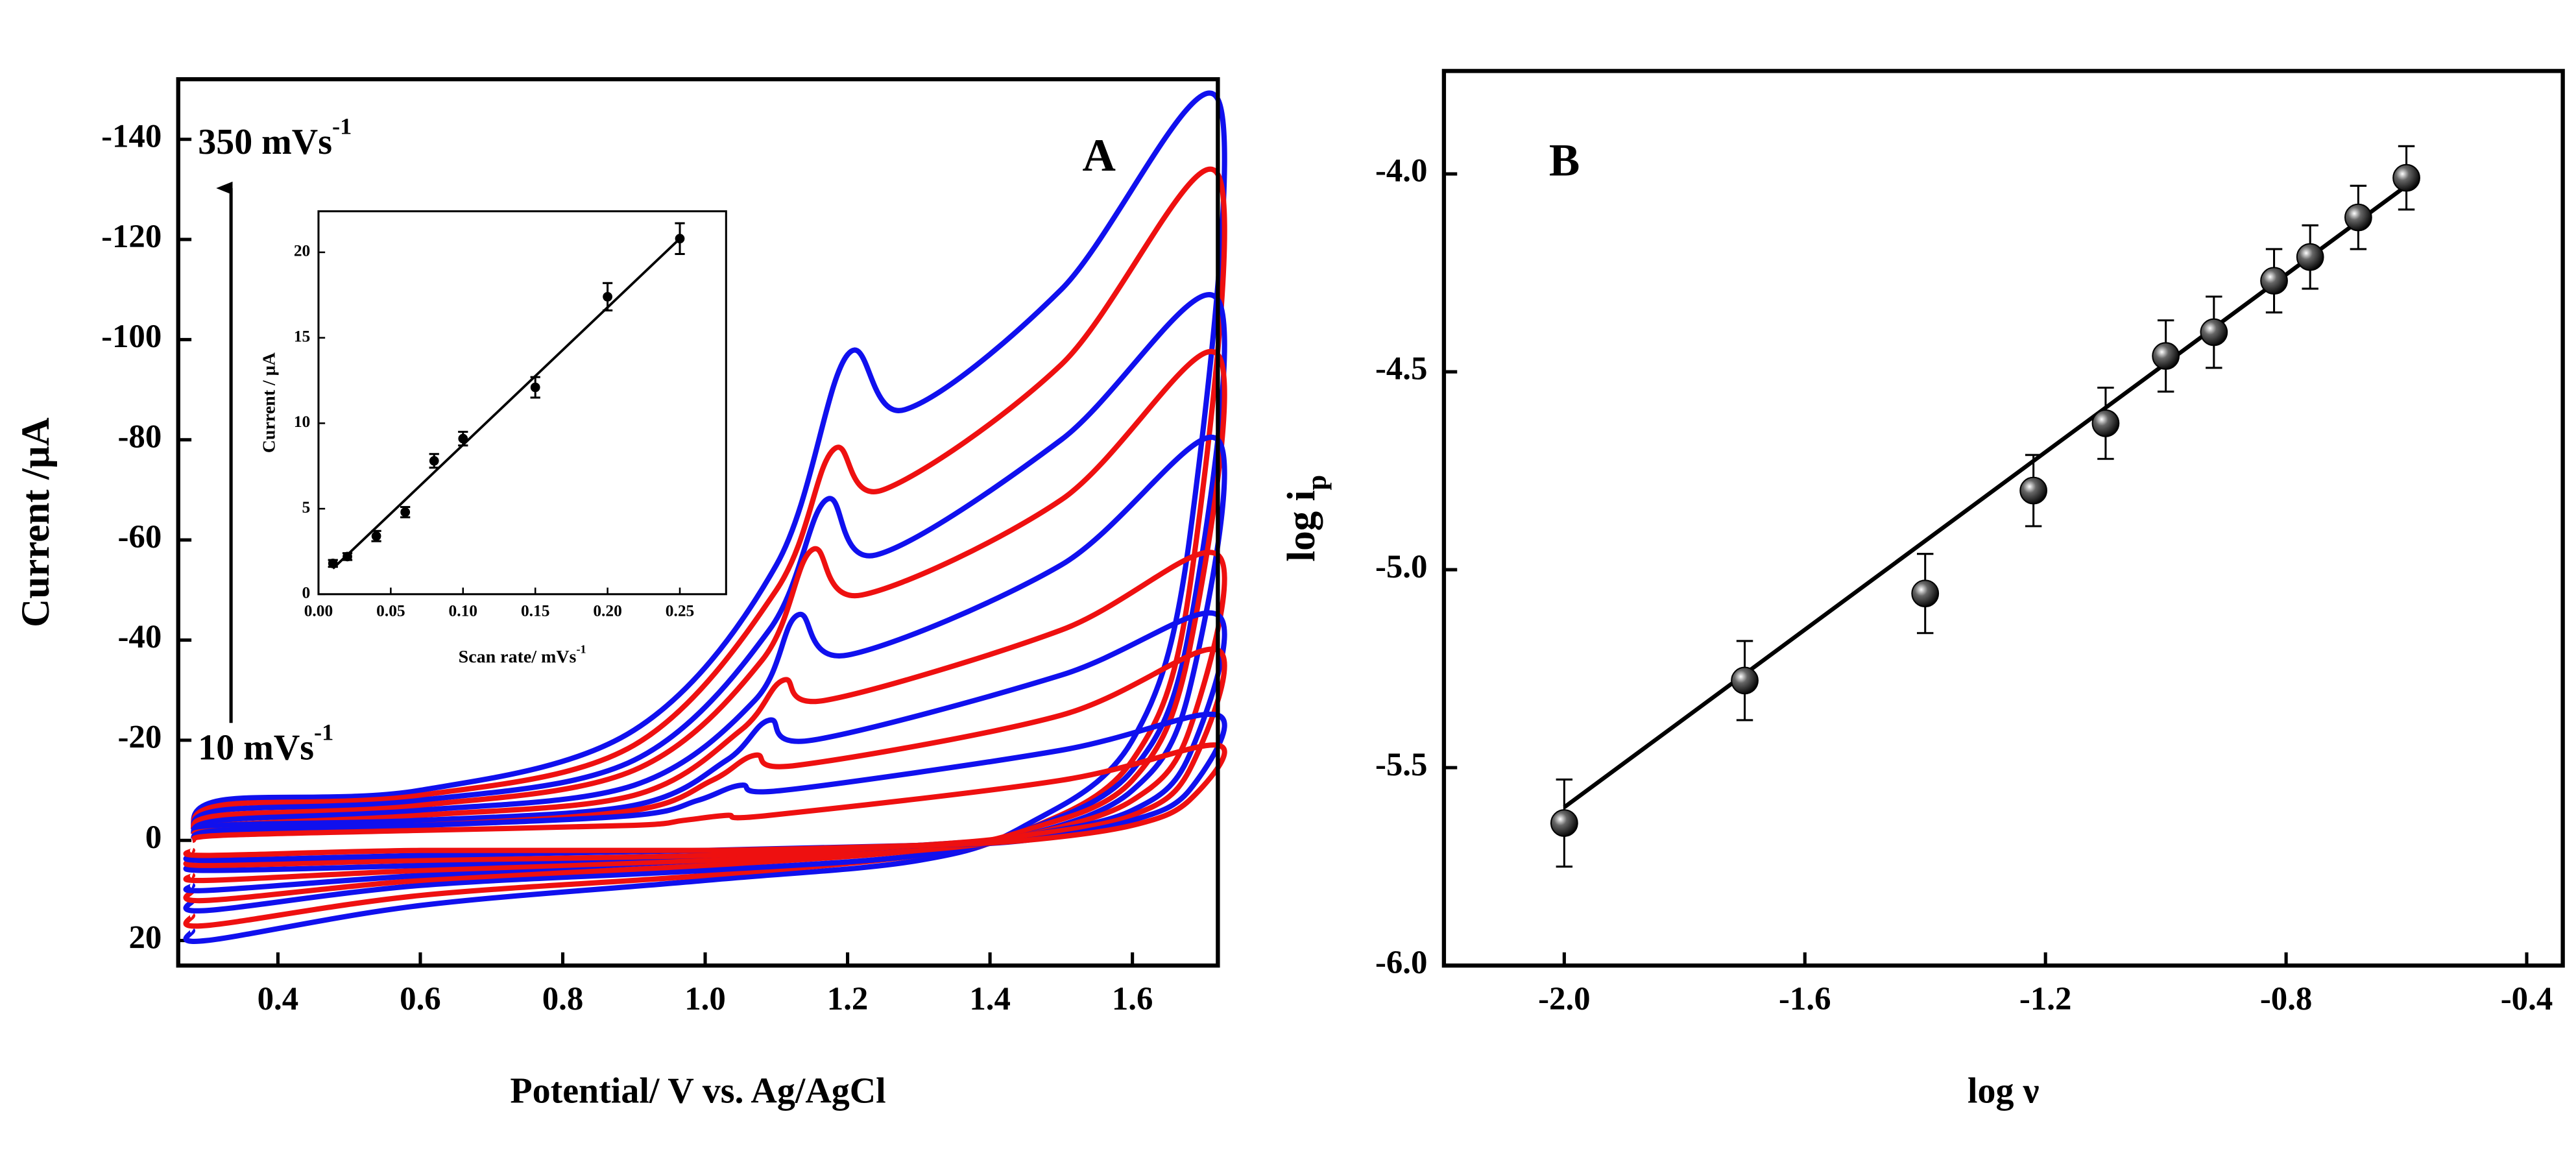  I want to click on x-tick-label: 0.15, so click(535, 610).